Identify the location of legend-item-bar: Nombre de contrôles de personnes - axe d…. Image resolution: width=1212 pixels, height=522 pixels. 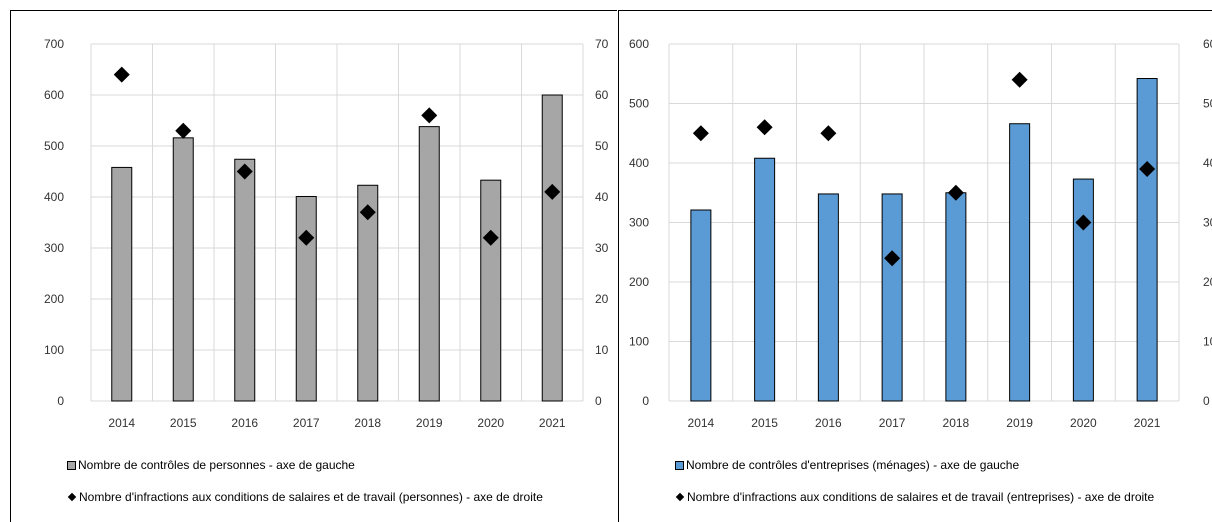
(211, 465).